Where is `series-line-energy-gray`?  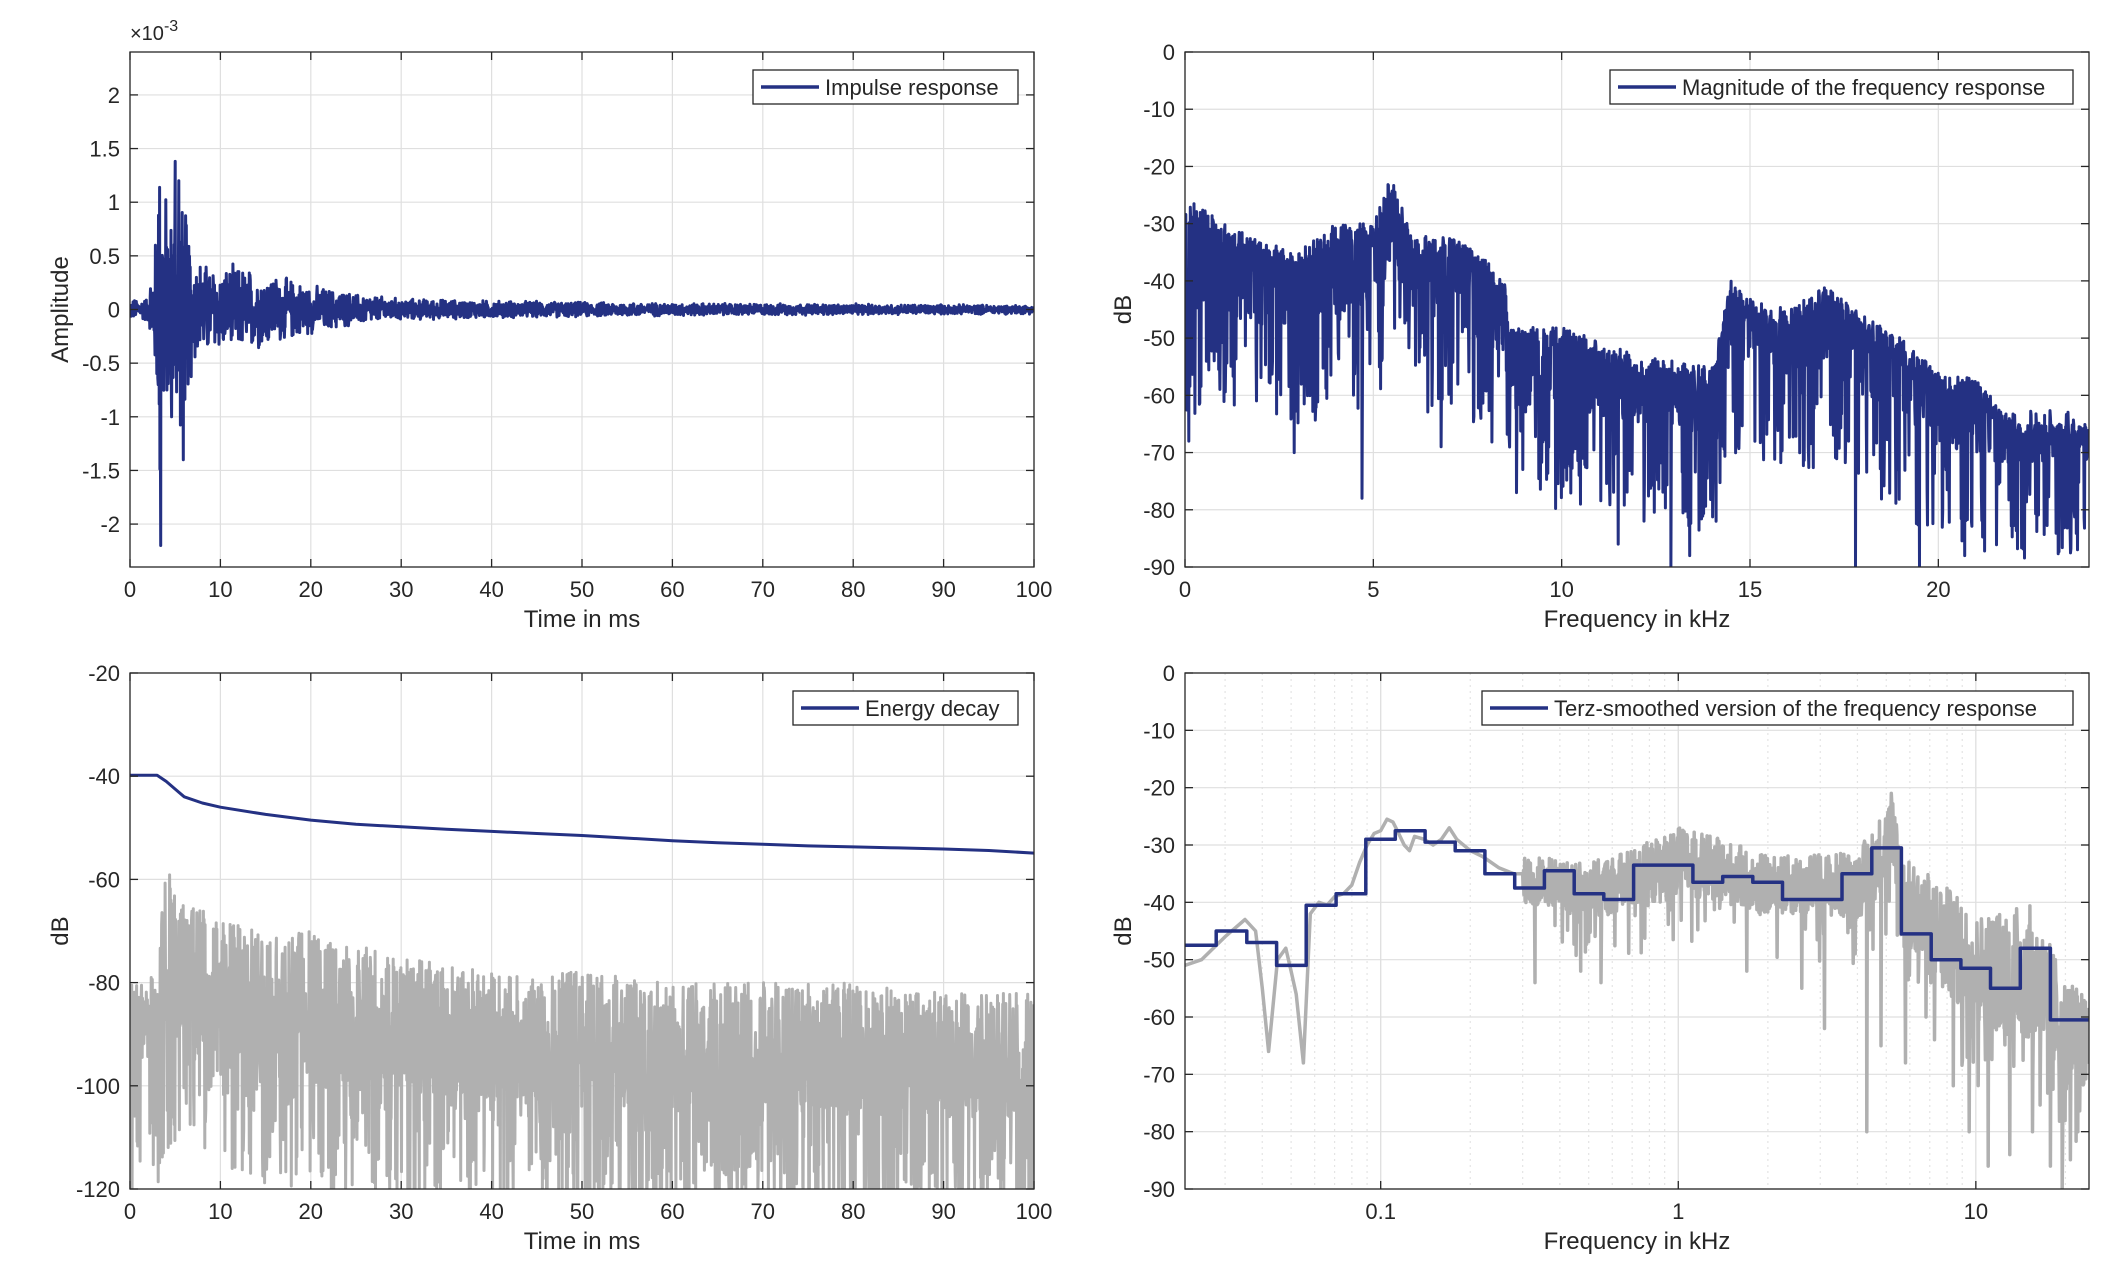
series-line-energy-gray is located at coordinates (582, 1031).